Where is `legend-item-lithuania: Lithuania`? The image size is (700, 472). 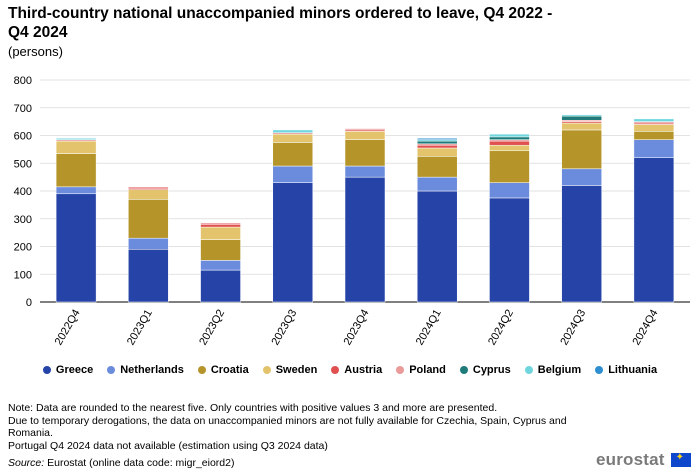
legend-item-lithuania: Lithuania is located at coordinates (626, 370).